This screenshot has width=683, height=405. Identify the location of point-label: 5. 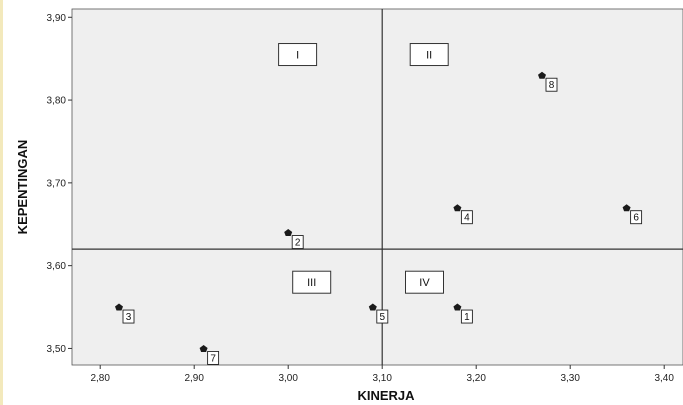
(383, 317).